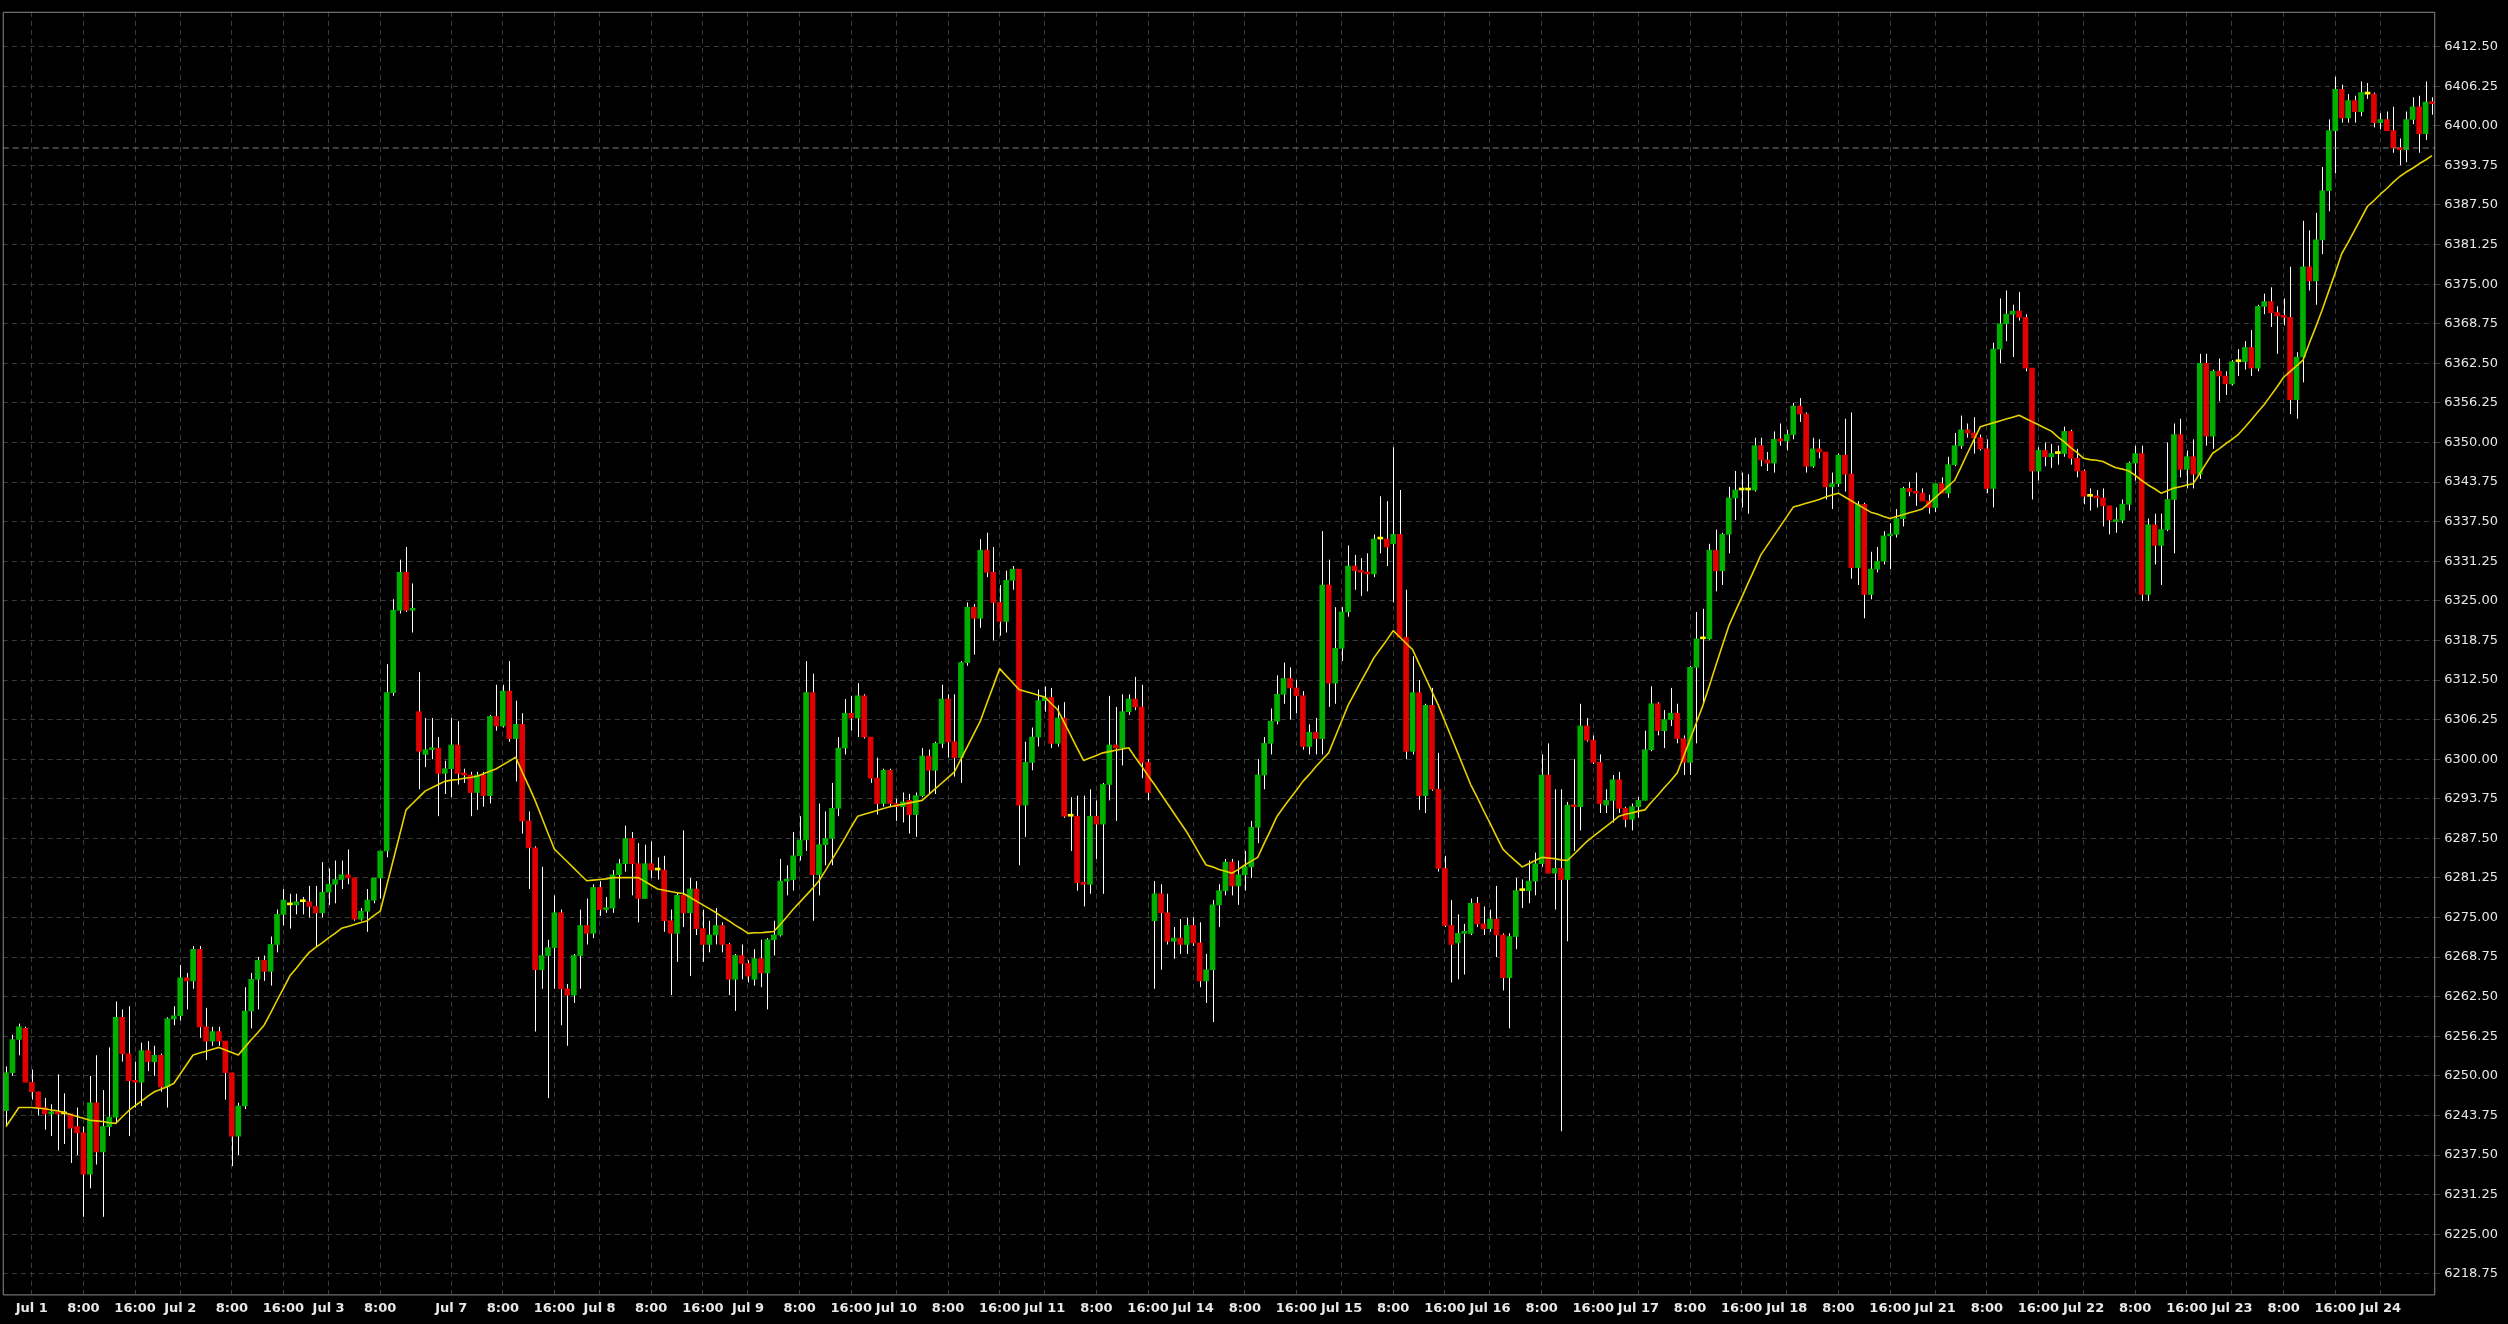 Image resolution: width=2508 pixels, height=1324 pixels. Describe the element at coordinates (2471, 243) in the screenshot. I see `y-tick-label: 6381.25` at that location.